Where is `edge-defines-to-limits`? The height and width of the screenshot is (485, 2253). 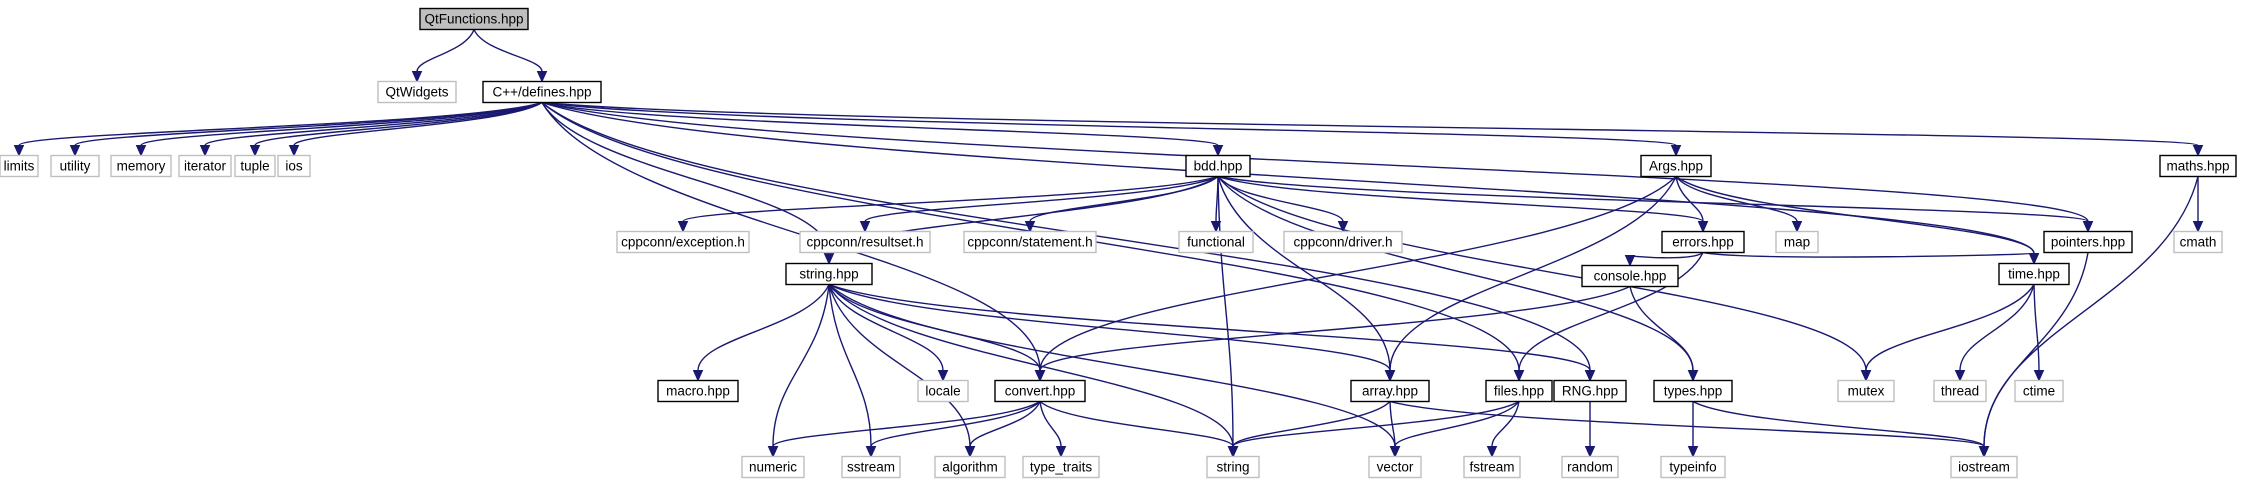
edge-defines-to-limits is located at coordinates (278, 129).